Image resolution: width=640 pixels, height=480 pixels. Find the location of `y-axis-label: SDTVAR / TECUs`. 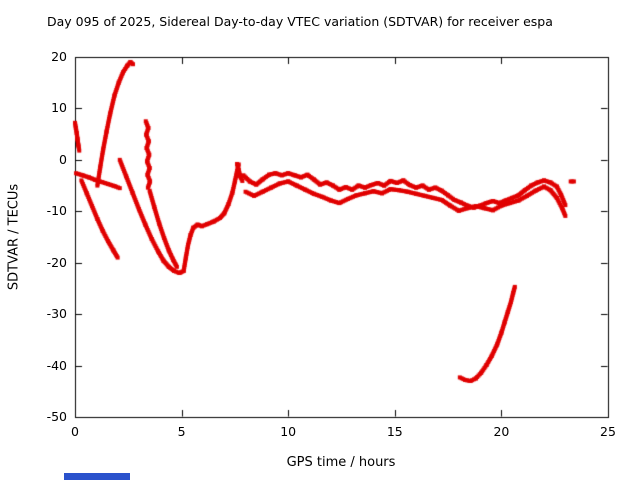

y-axis-label: SDTVAR / TECUs is located at coordinates (14, 237).